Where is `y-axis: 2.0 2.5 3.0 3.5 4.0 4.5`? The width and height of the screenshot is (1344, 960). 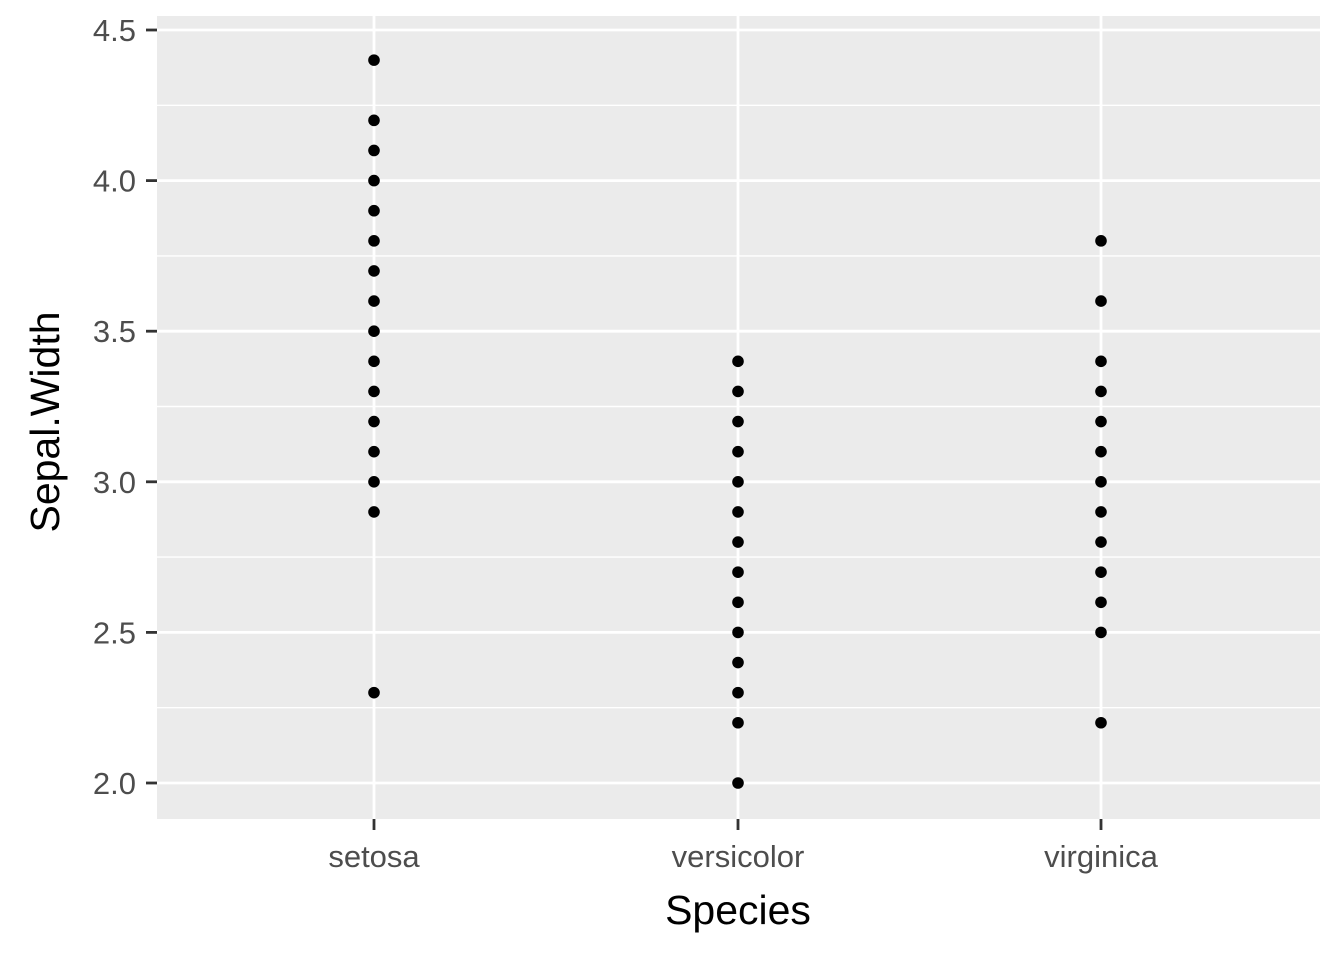 y-axis: 2.0 2.5 3.0 3.5 4.0 4.5 is located at coordinates (125, 407).